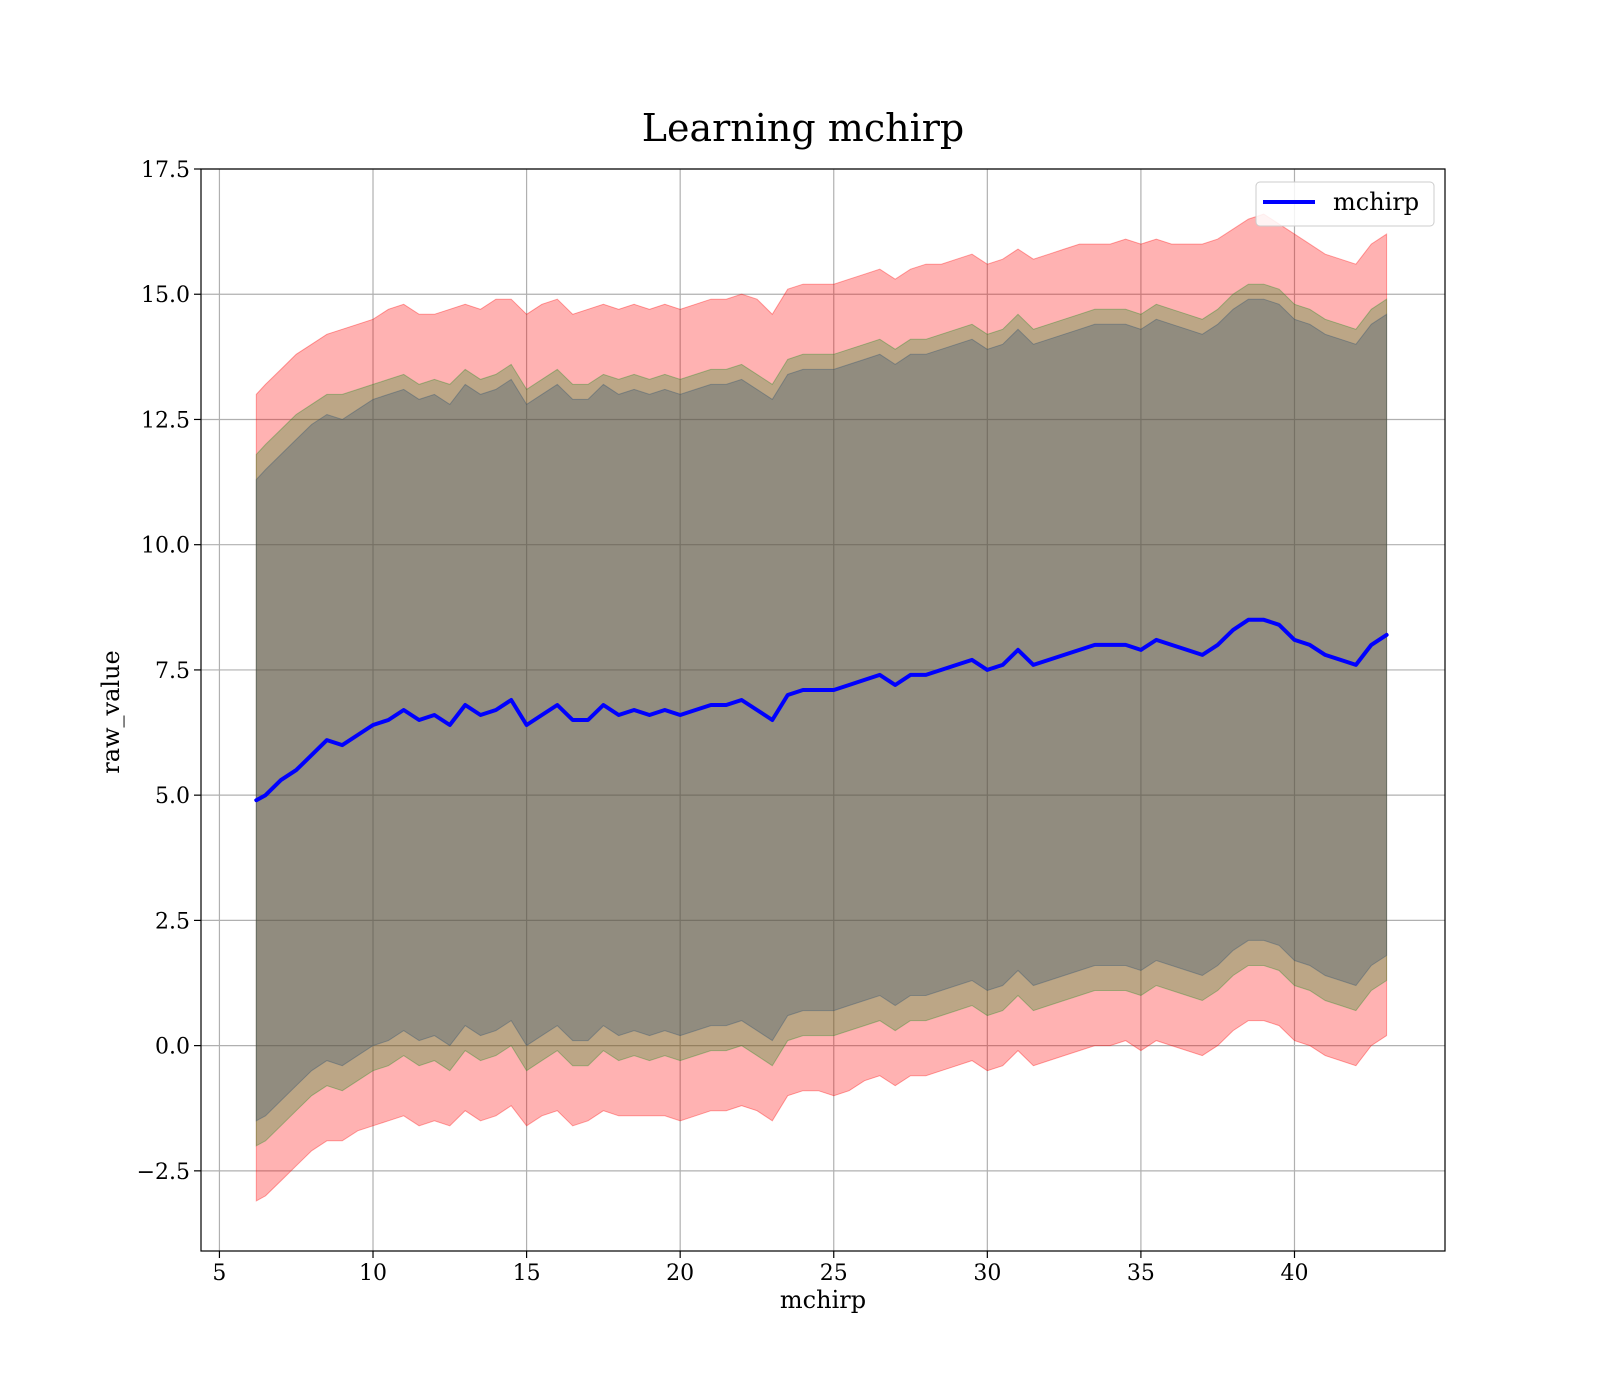  What do you see at coordinates (111, 712) in the screenshot?
I see `y-axis-label: raw_value` at bounding box center [111, 712].